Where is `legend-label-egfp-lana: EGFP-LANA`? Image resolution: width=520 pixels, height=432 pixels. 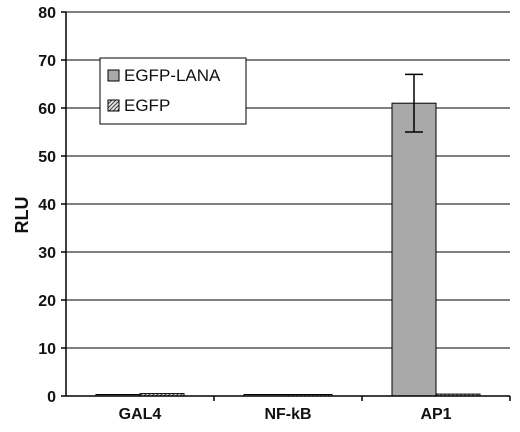 legend-label-egfp-lana: EGFP-LANA is located at coordinates (172, 75).